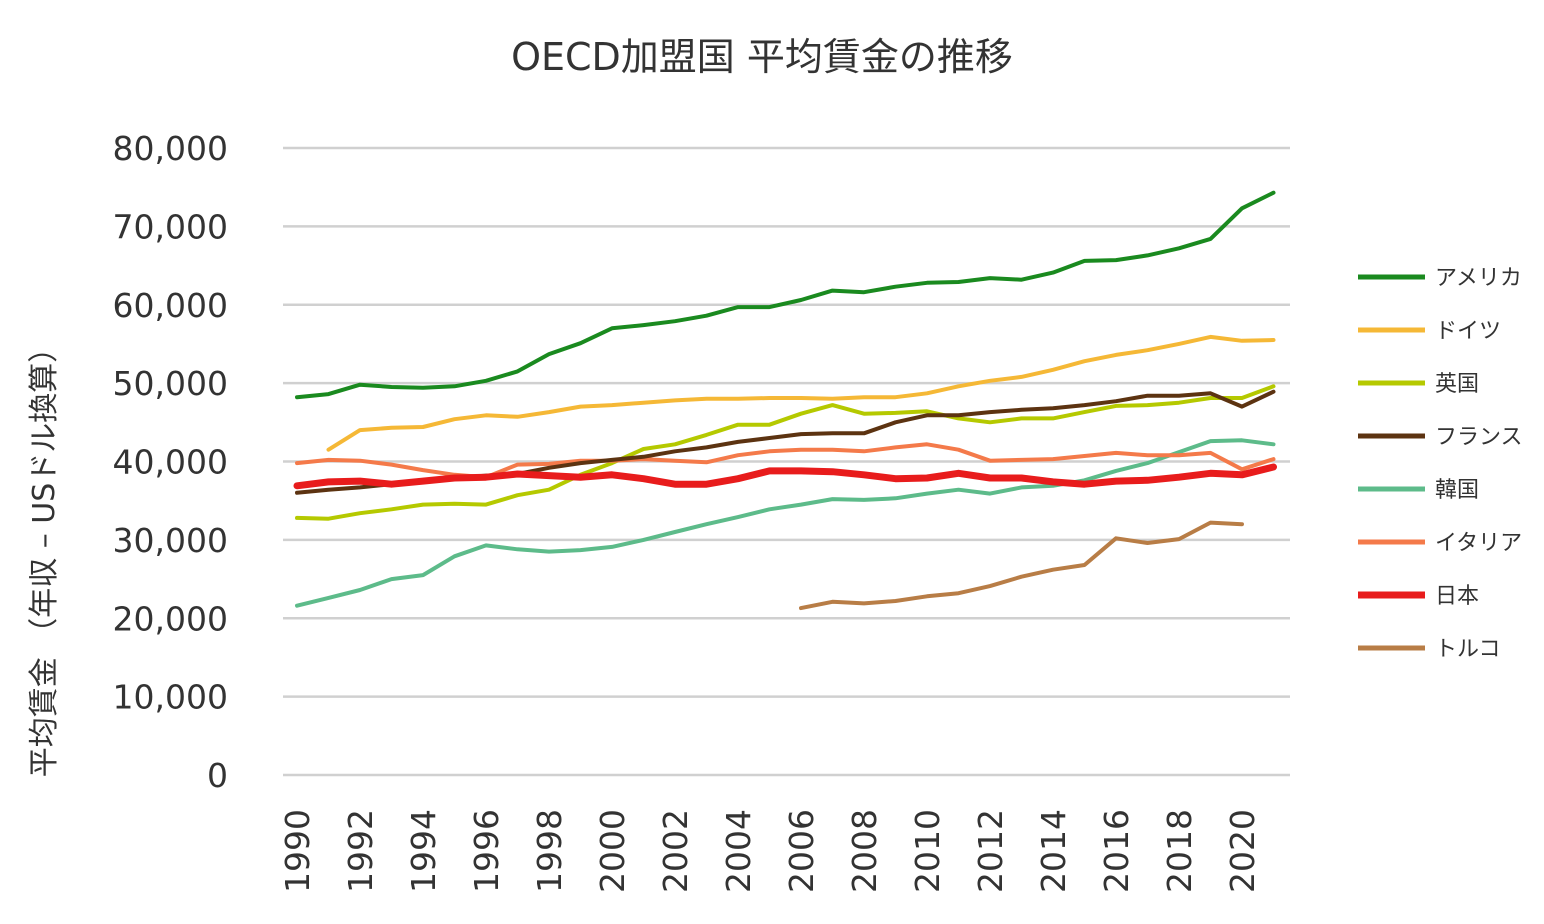 The height and width of the screenshot is (924, 1544). I want to click on x-tick-label: 1996, so click(486, 851).